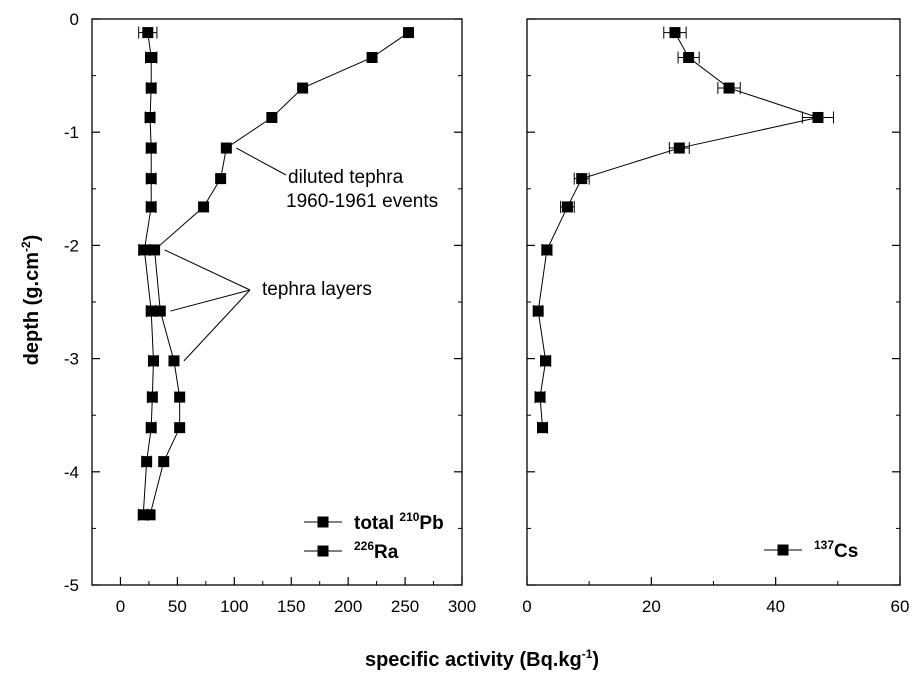  I want to click on annotation-text: 1960-1961 events, so click(362, 201).